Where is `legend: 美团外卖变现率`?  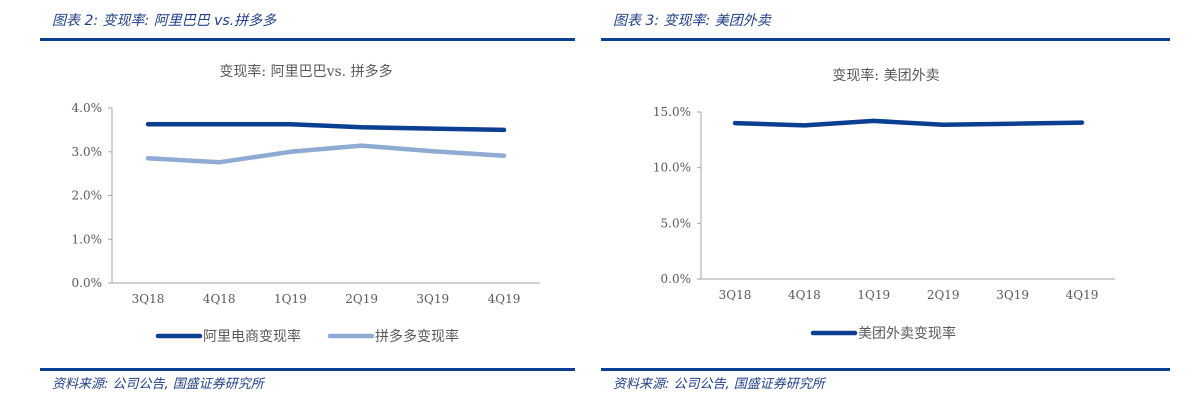 legend: 美团外卖变现率 is located at coordinates (883, 333).